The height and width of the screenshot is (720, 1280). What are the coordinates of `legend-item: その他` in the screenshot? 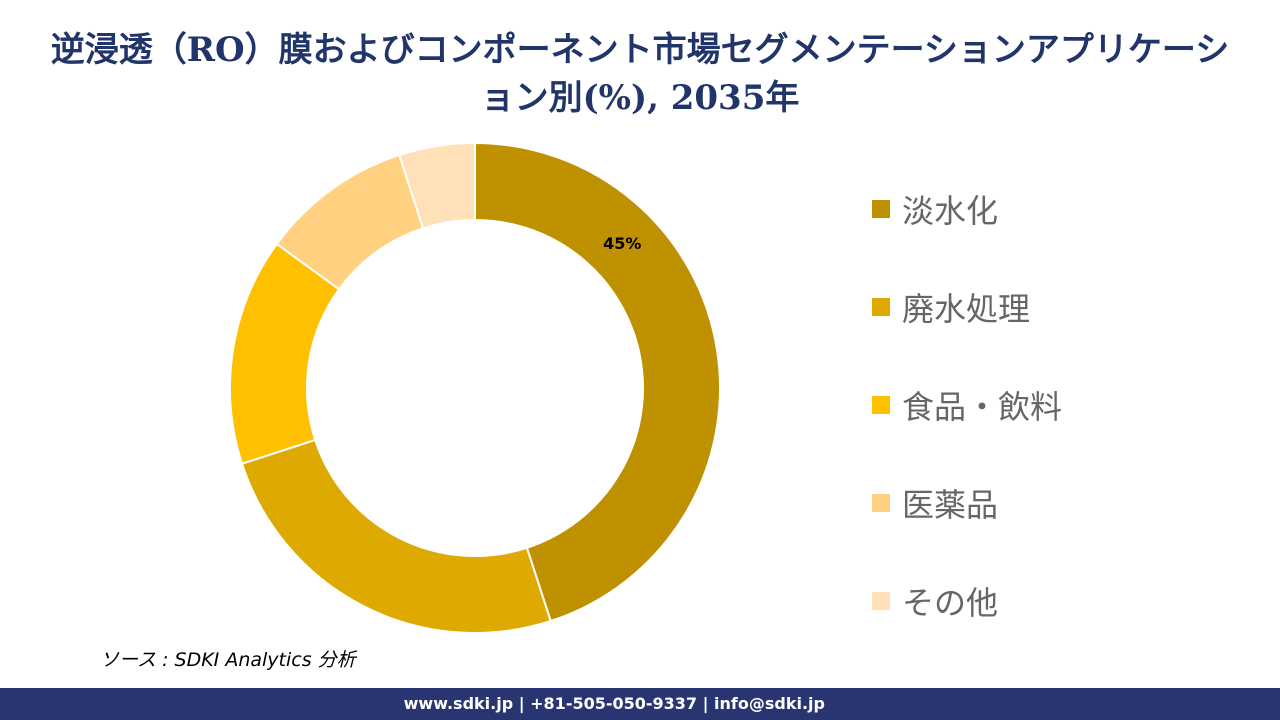 It's located at (967, 601).